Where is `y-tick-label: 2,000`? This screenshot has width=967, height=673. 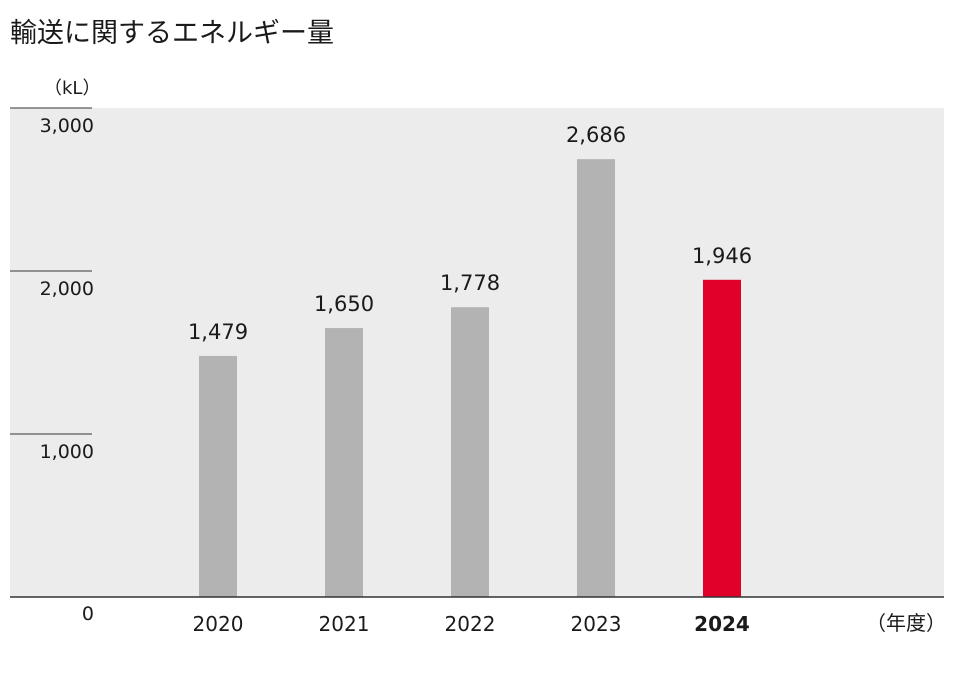 y-tick-label: 2,000 is located at coordinates (67, 289).